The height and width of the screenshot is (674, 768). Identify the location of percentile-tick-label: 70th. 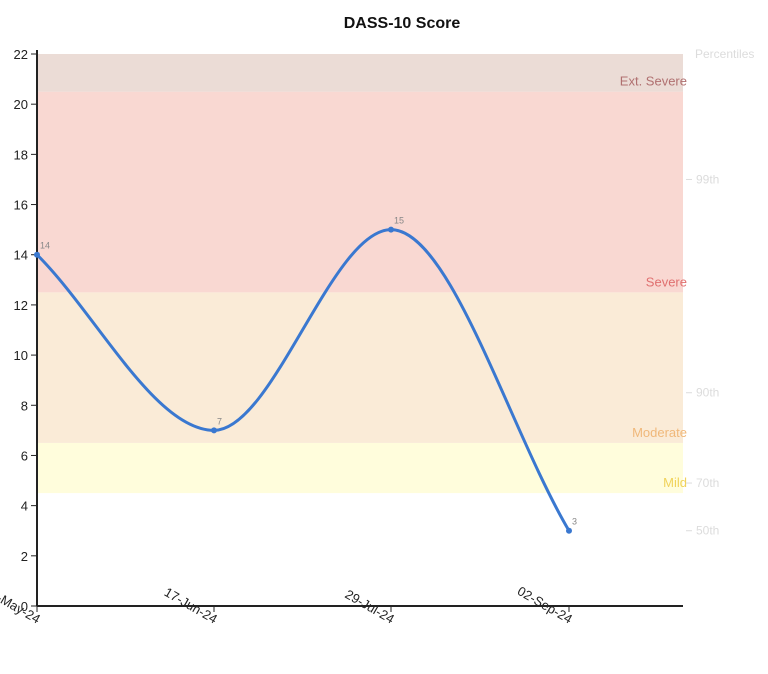
(707, 483).